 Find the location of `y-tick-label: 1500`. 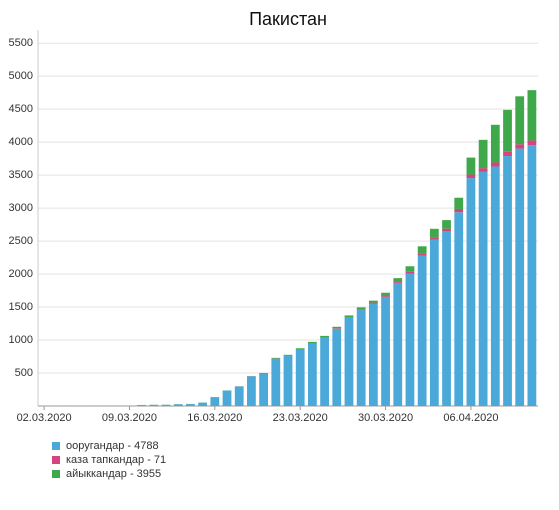

y-tick-label: 1500 is located at coordinates (21, 307).